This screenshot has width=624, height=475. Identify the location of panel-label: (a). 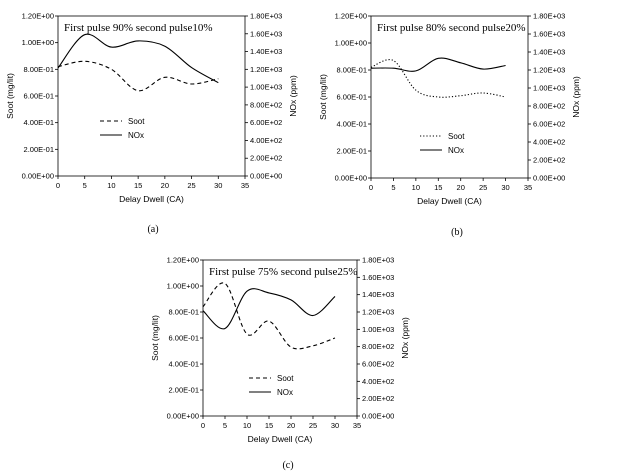
(152, 229).